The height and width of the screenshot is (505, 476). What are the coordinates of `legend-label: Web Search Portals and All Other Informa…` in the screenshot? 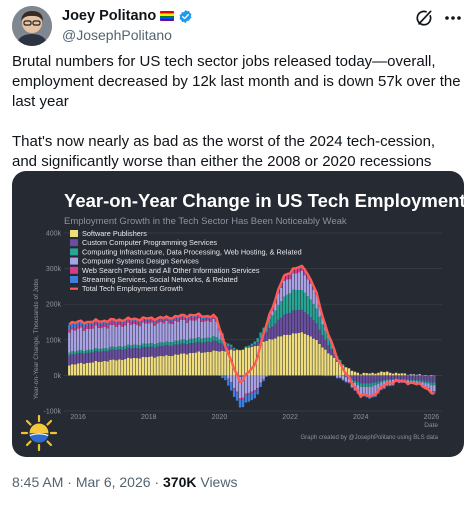 It's located at (171, 270).